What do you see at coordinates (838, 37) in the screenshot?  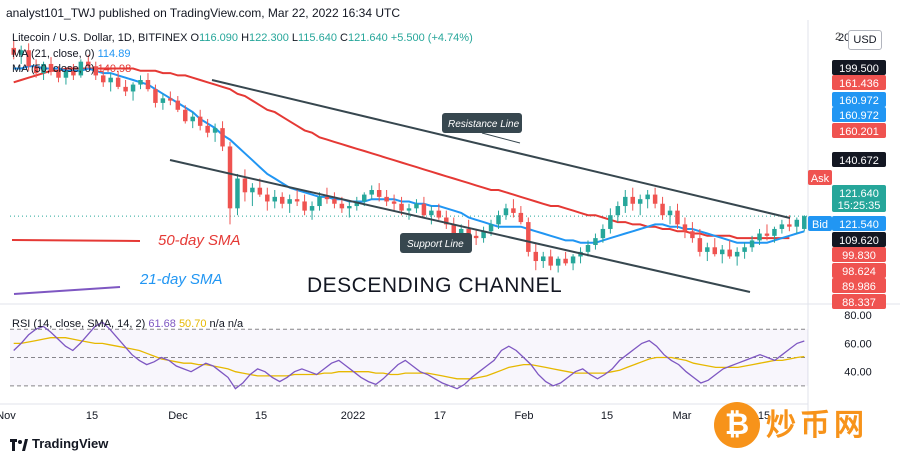 I see `settings-label: 2` at bounding box center [838, 37].